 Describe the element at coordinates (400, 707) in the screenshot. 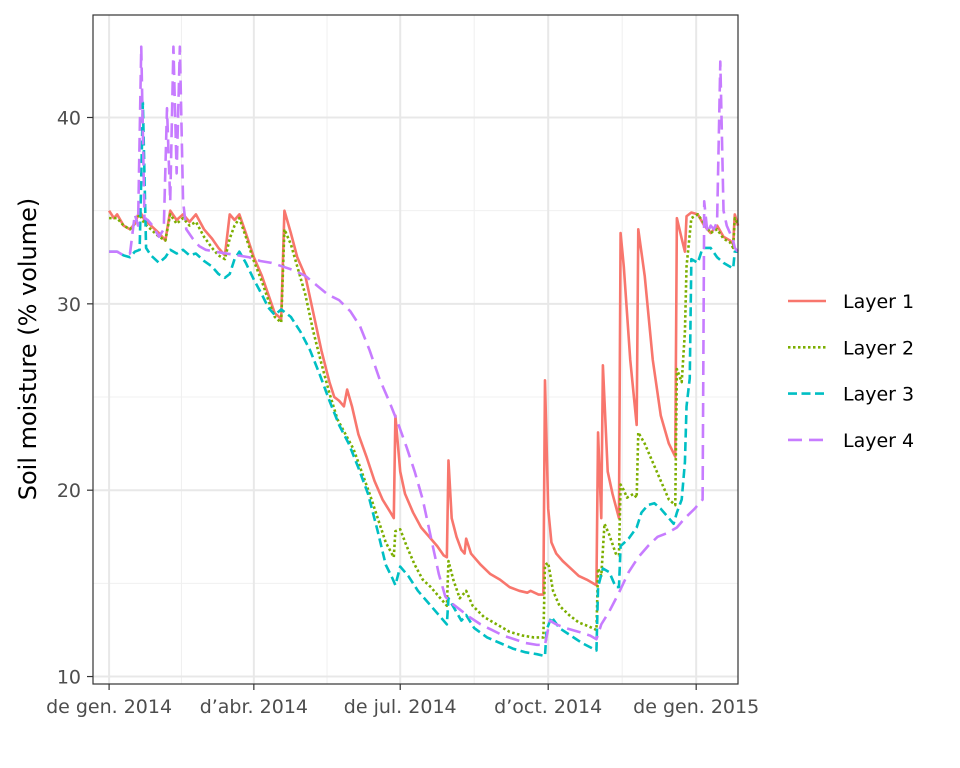

I see `x-tick-label: de jul. 2014` at that location.